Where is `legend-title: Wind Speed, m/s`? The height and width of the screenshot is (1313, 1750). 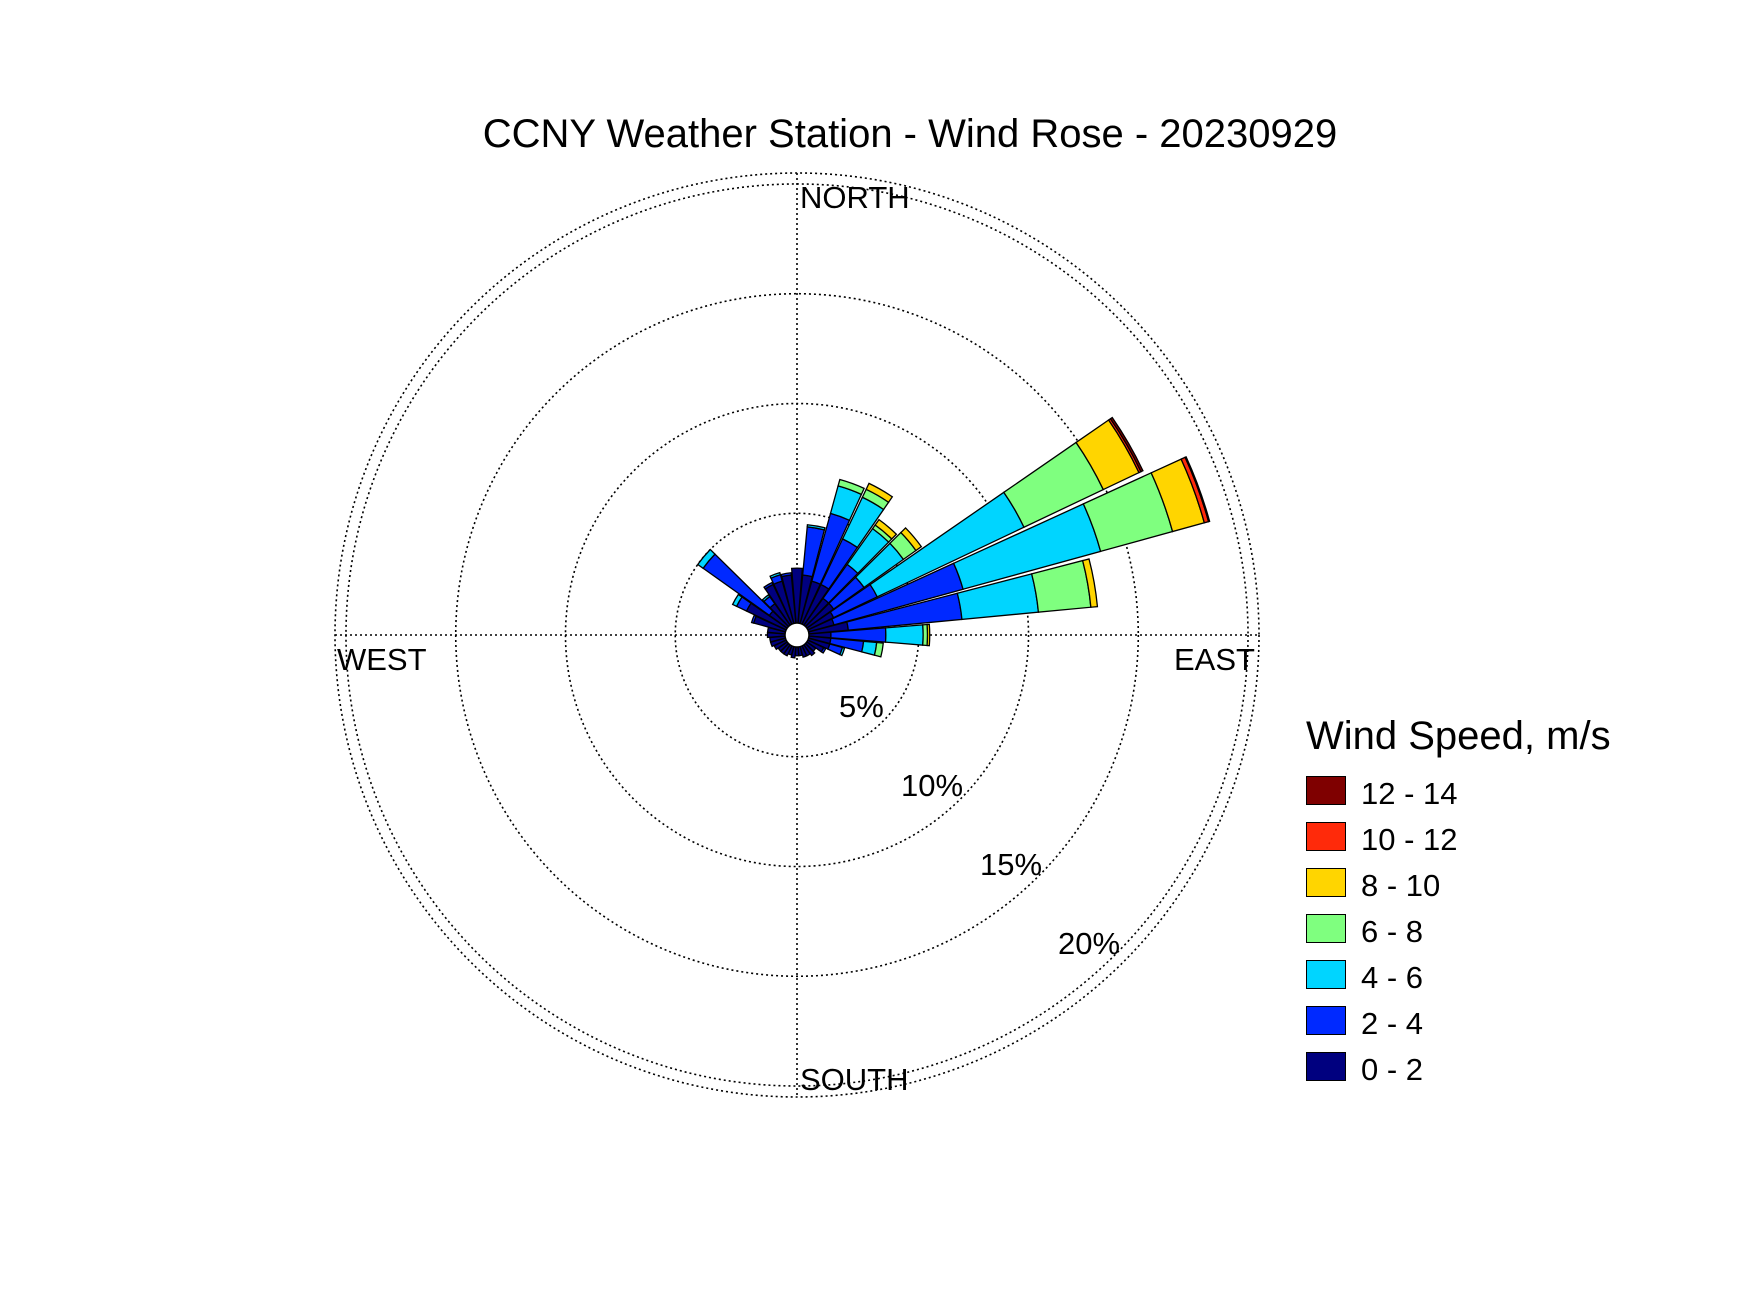
legend-title: Wind Speed, m/s is located at coordinates (1458, 736).